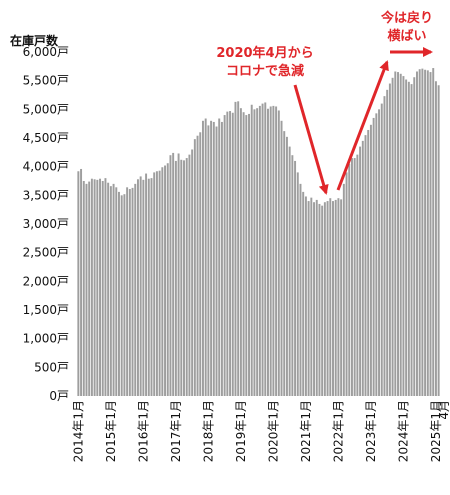 The width and height of the screenshot is (450, 495). Describe the element at coordinates (241, 431) in the screenshot. I see `x-tick-label: 2019年1月` at that location.